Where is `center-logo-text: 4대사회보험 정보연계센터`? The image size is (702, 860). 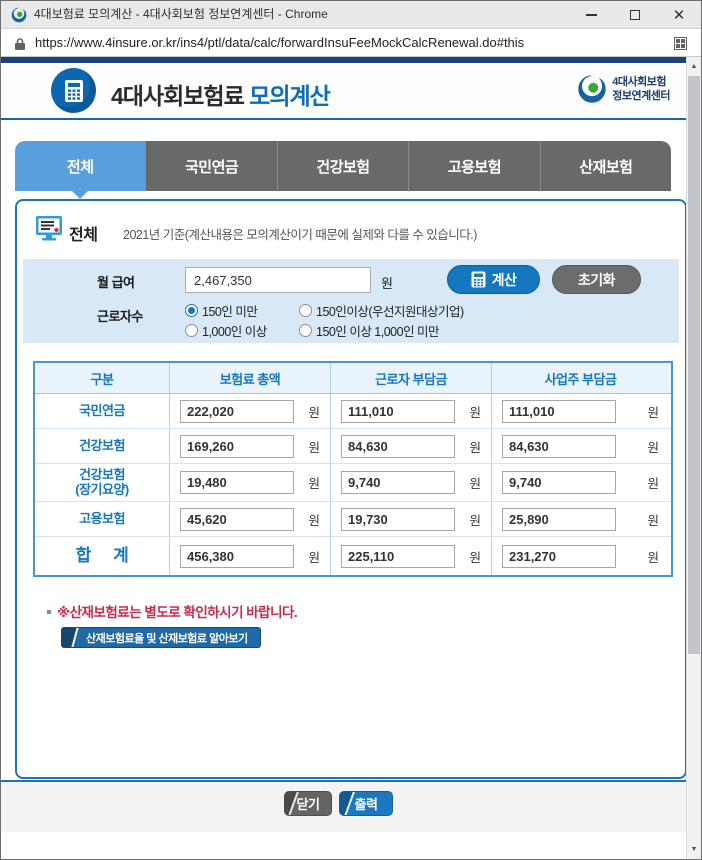 center-logo-text: 4대사회보험 정보연계센터 is located at coordinates (641, 88).